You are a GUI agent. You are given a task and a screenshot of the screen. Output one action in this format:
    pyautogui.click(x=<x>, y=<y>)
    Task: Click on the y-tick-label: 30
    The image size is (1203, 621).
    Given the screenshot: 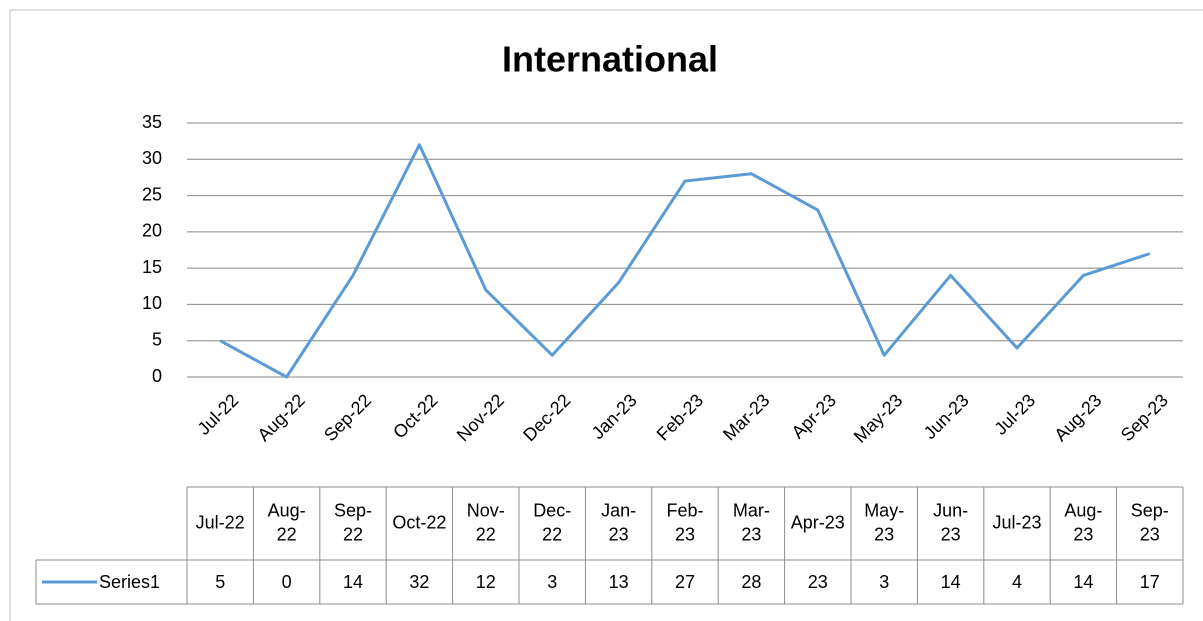 What is the action you would take?
    pyautogui.click(x=152, y=158)
    